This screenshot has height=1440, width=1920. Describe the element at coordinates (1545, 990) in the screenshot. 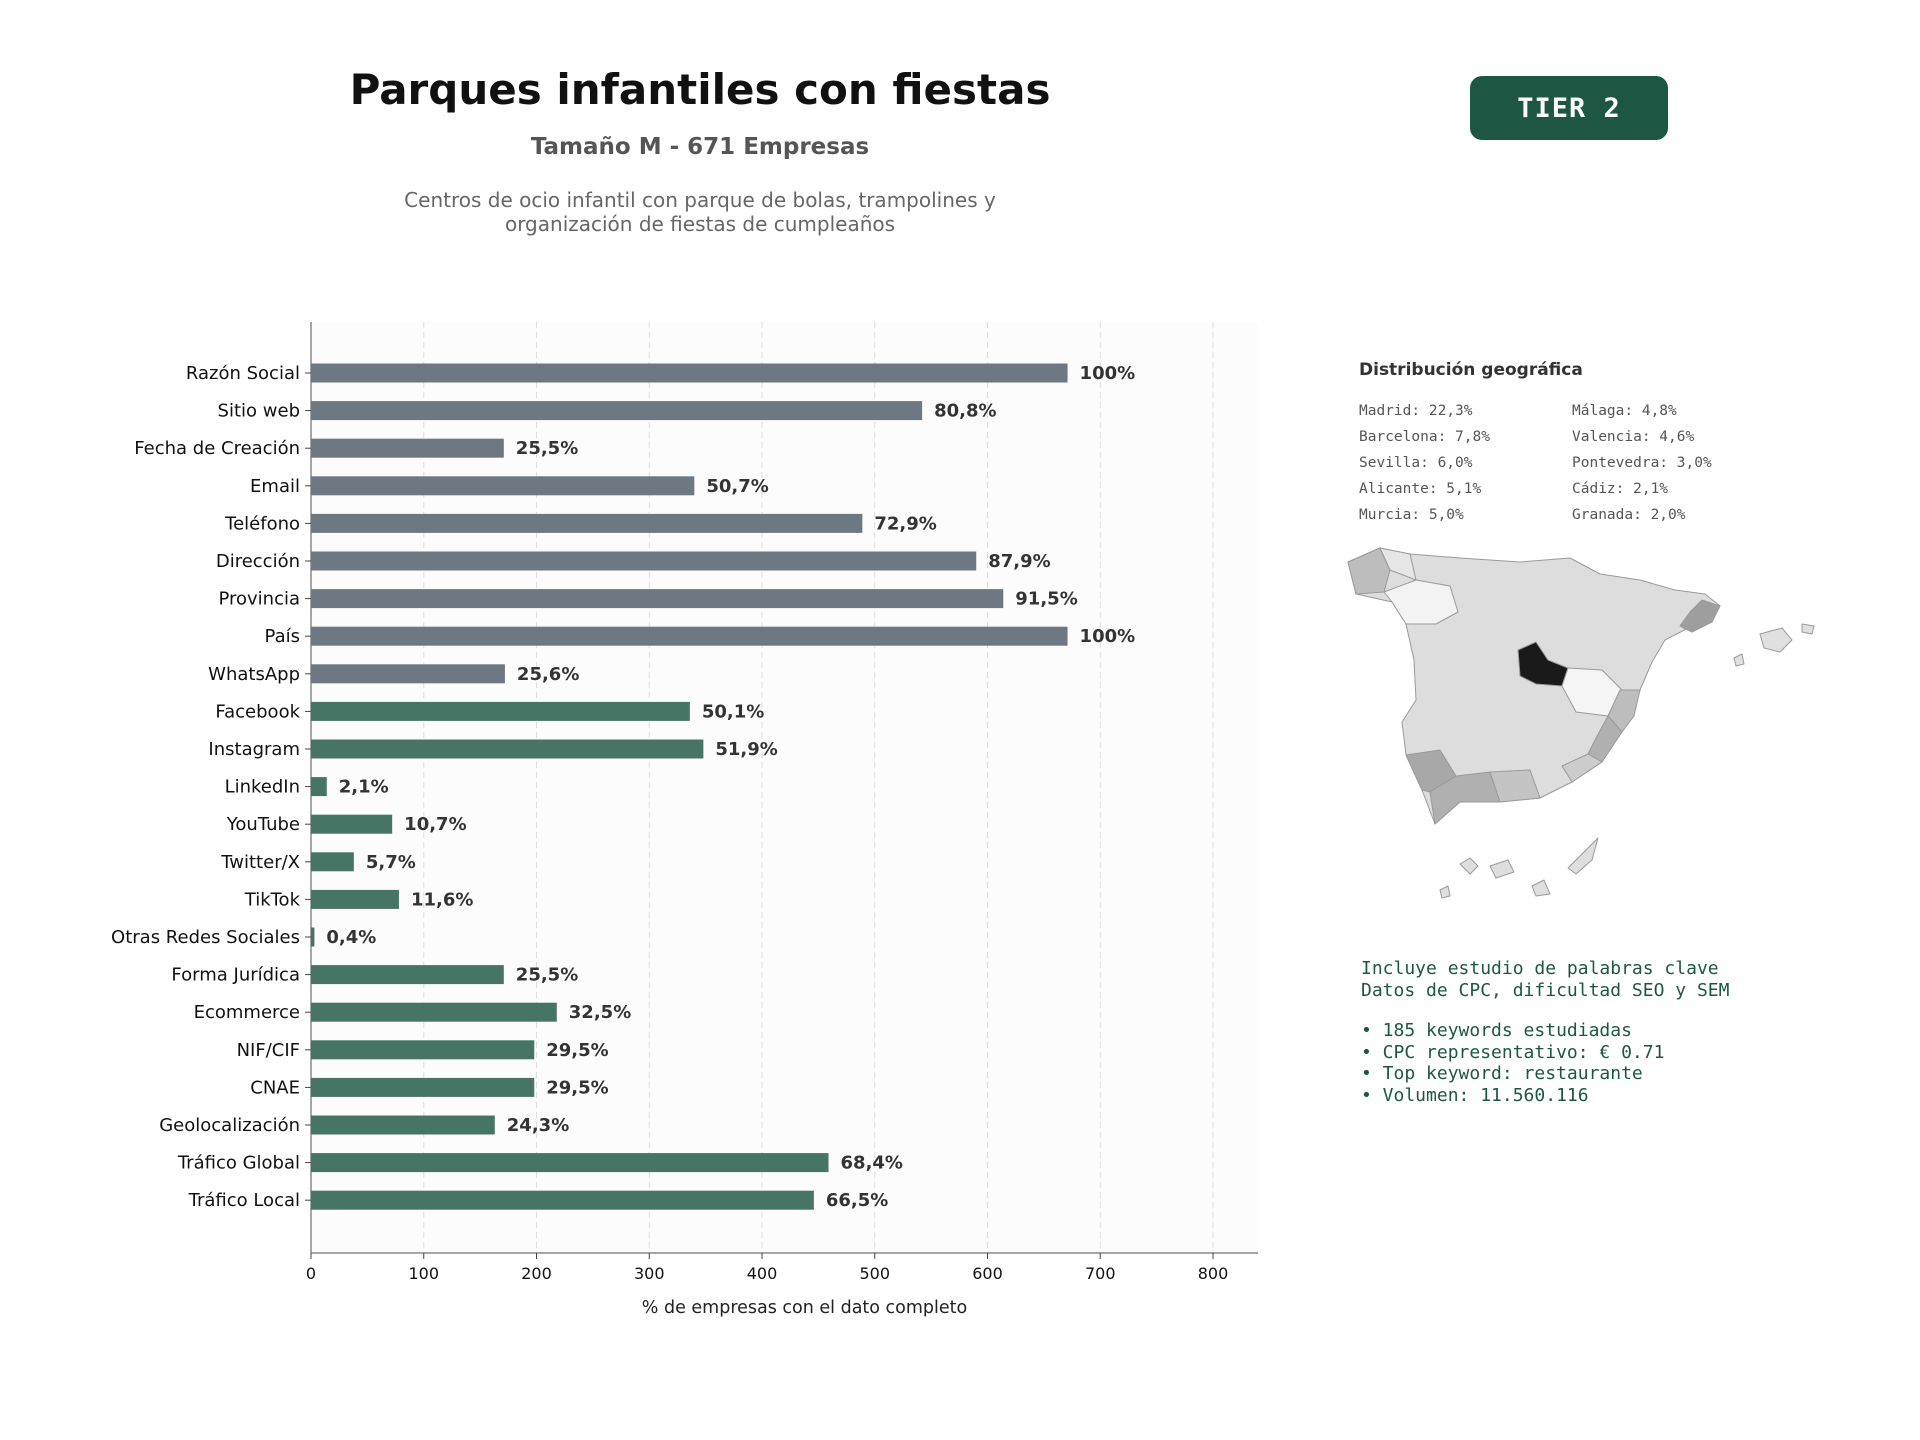

I see `keyword-intro-line-2: Datos de CPC, dificultad SEO y SEM` at that location.